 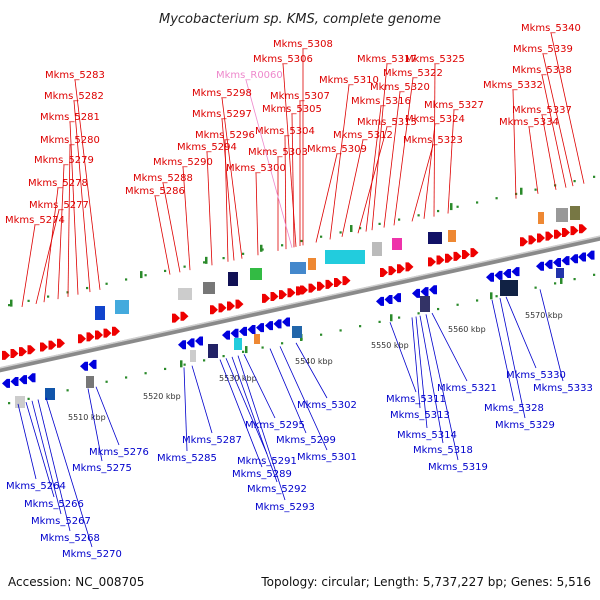 What do you see at coordinates (249, 75) in the screenshot?
I see `rna-label: Mkms_R0060` at bounding box center [249, 75].